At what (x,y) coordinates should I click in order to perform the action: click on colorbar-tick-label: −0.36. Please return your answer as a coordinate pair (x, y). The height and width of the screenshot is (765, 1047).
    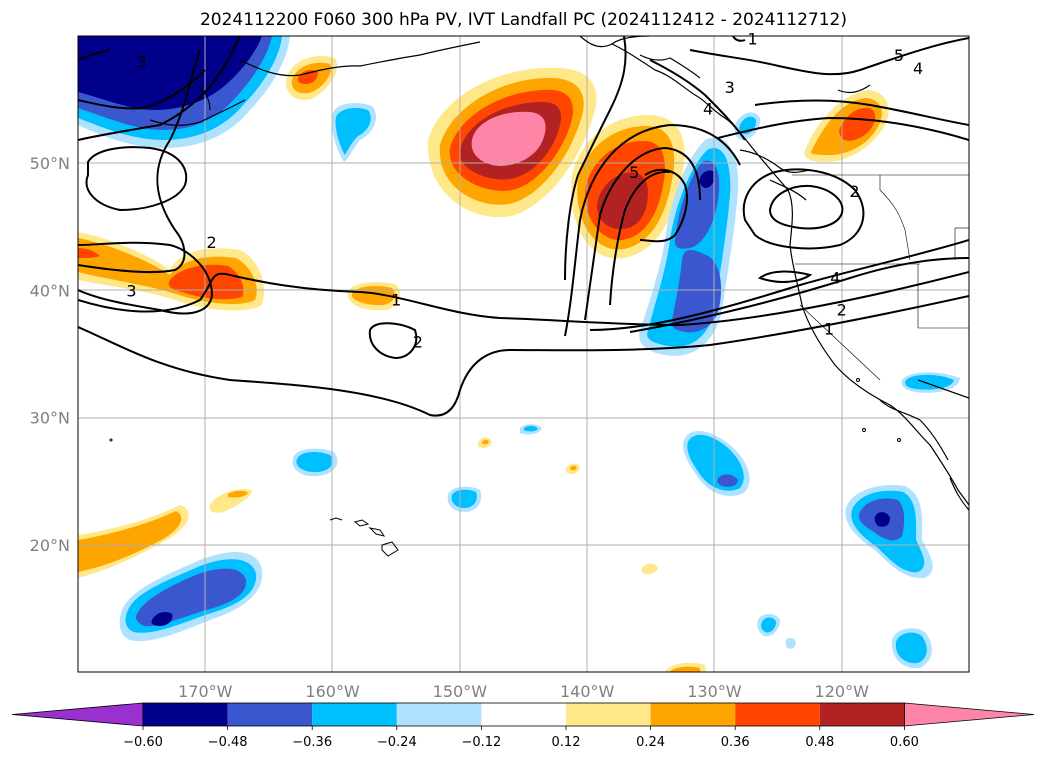
    Looking at the image, I should click on (312, 742).